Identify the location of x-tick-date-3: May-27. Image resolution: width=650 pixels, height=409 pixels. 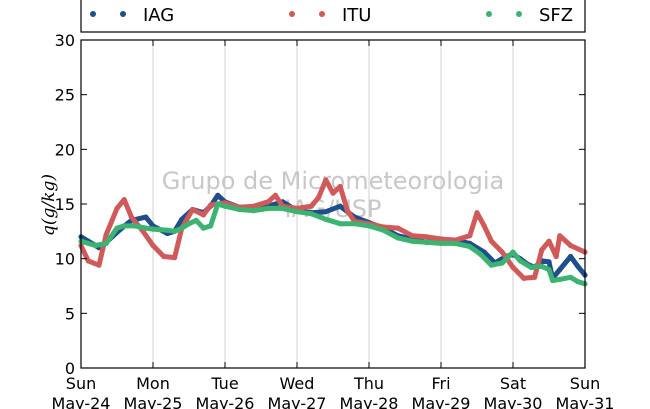
(297, 401).